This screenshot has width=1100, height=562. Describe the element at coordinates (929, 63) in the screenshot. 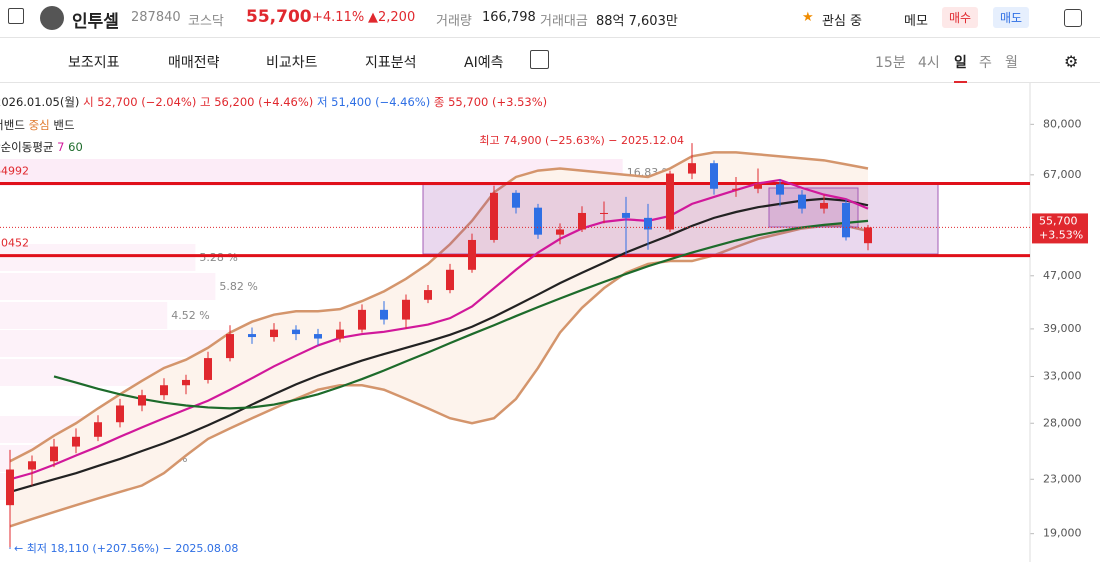

I see `period: 4시` at that location.